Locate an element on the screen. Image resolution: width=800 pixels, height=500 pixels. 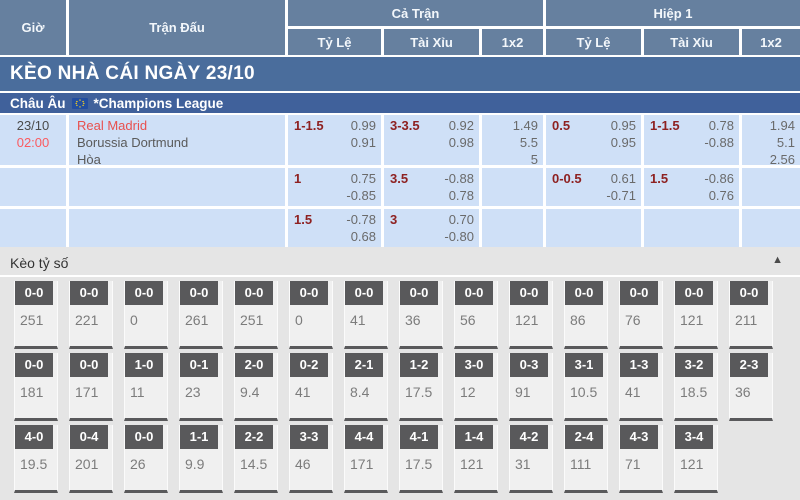
score-button: 1-2 is located at coordinates (419, 365).